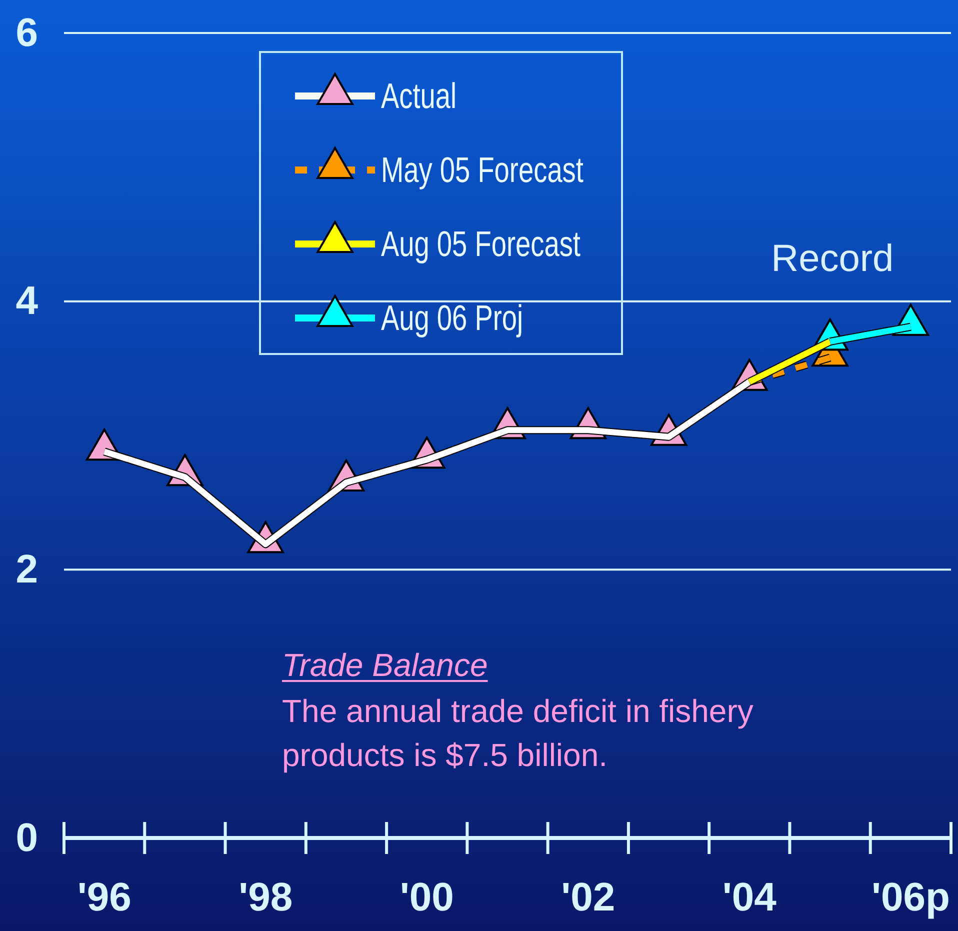 The width and height of the screenshot is (958, 931). What do you see at coordinates (750, 897) in the screenshot?
I see `x-tick-label: '04` at bounding box center [750, 897].